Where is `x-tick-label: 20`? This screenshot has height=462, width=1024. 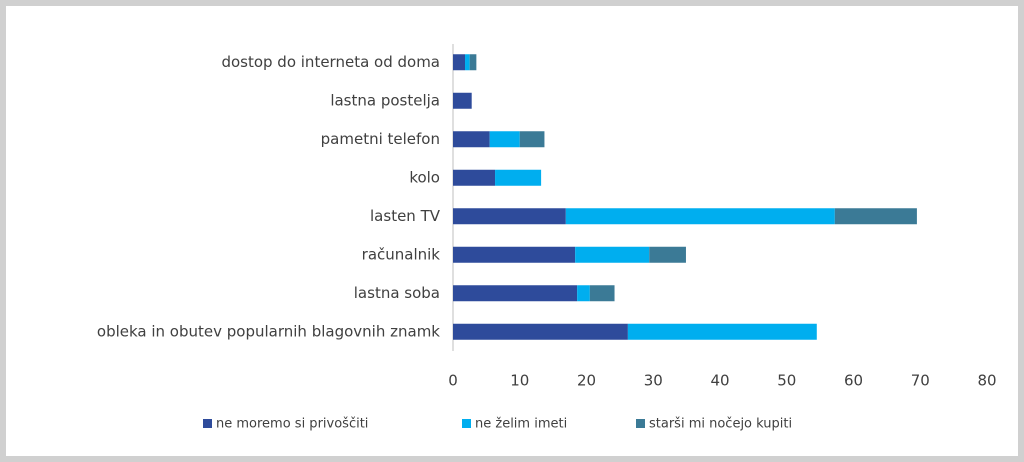
x-tick-label: 20 is located at coordinates (586, 381).